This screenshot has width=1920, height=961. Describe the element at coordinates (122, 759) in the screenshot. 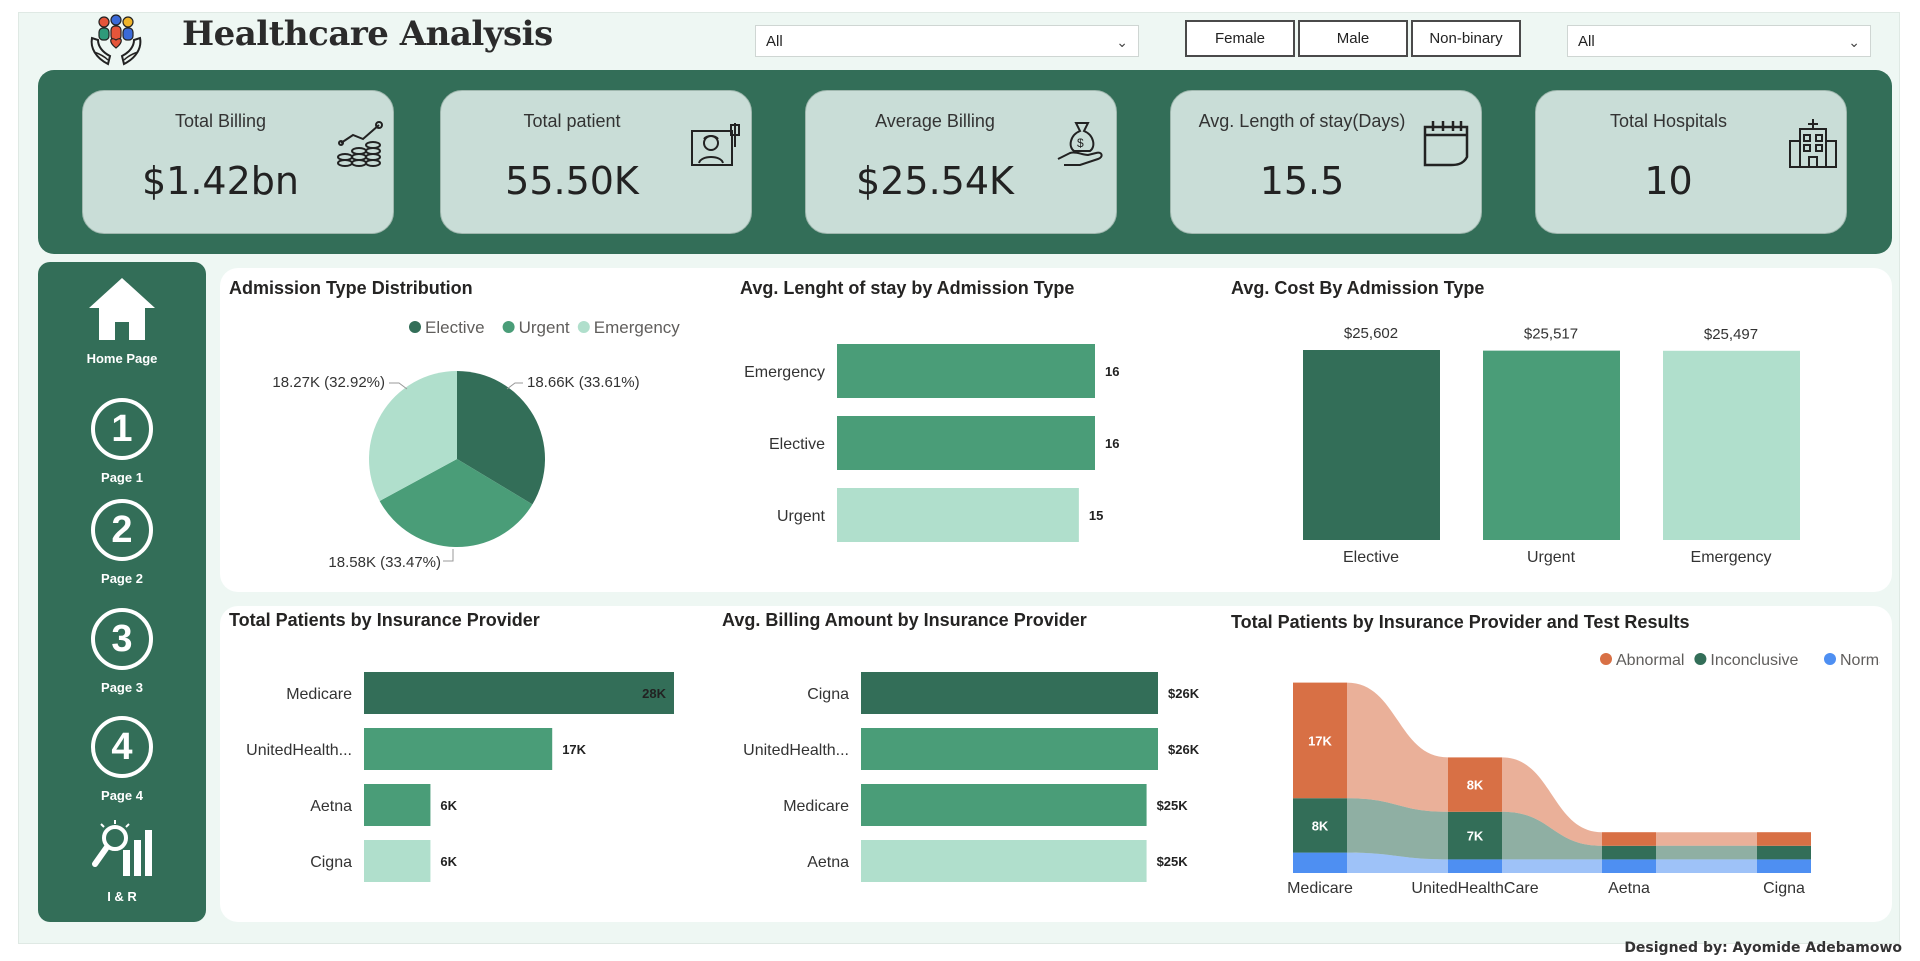

I see `nav-page-4: 4 Page 4` at that location.